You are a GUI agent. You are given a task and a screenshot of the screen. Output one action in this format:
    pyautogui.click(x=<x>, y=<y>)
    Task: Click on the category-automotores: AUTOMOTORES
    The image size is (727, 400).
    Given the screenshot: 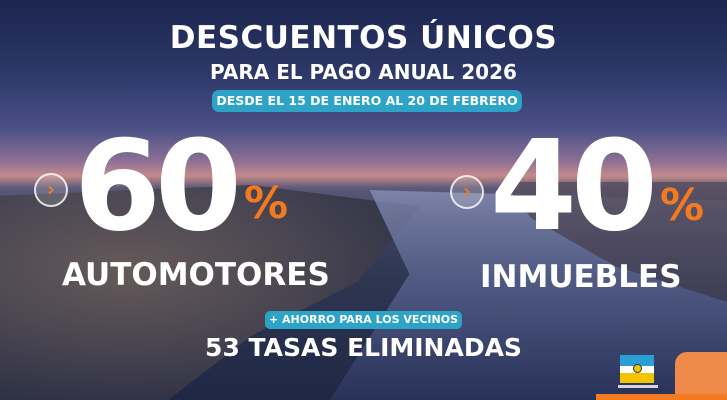 What is the action you would take?
    pyautogui.click(x=196, y=275)
    